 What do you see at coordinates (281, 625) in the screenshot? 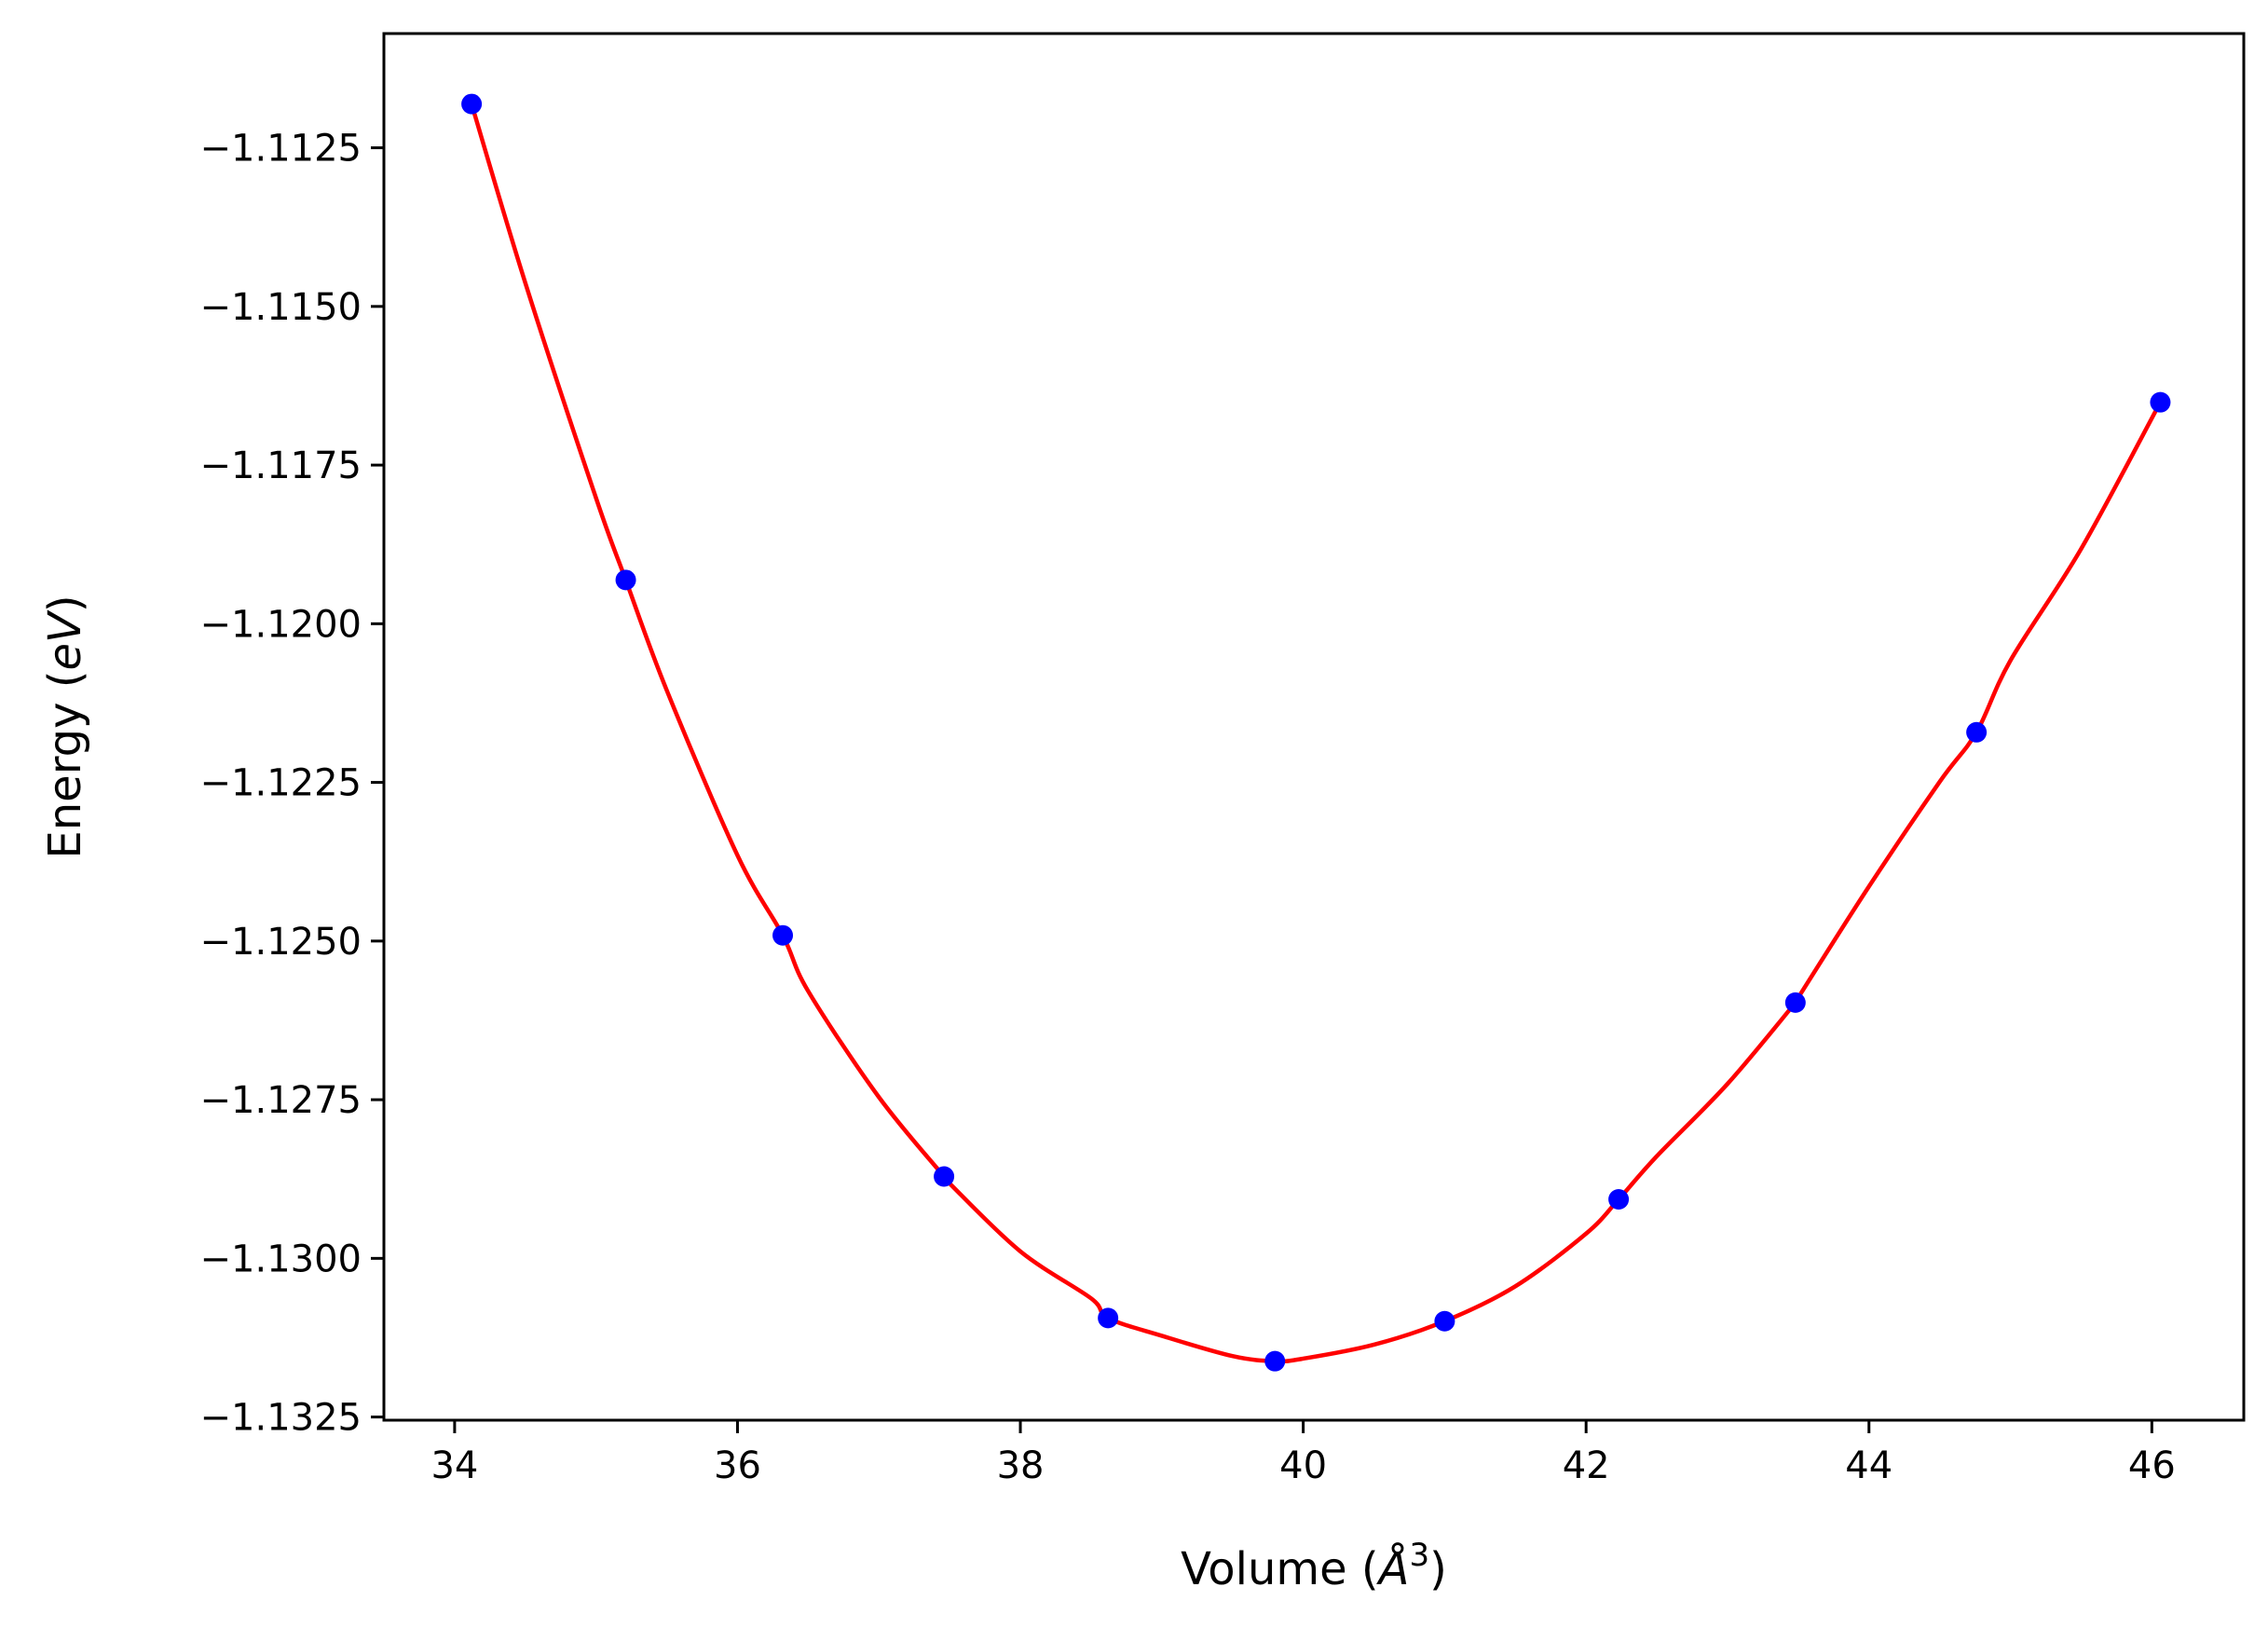
I see `y-tick-label: −1.1200` at bounding box center [281, 625].